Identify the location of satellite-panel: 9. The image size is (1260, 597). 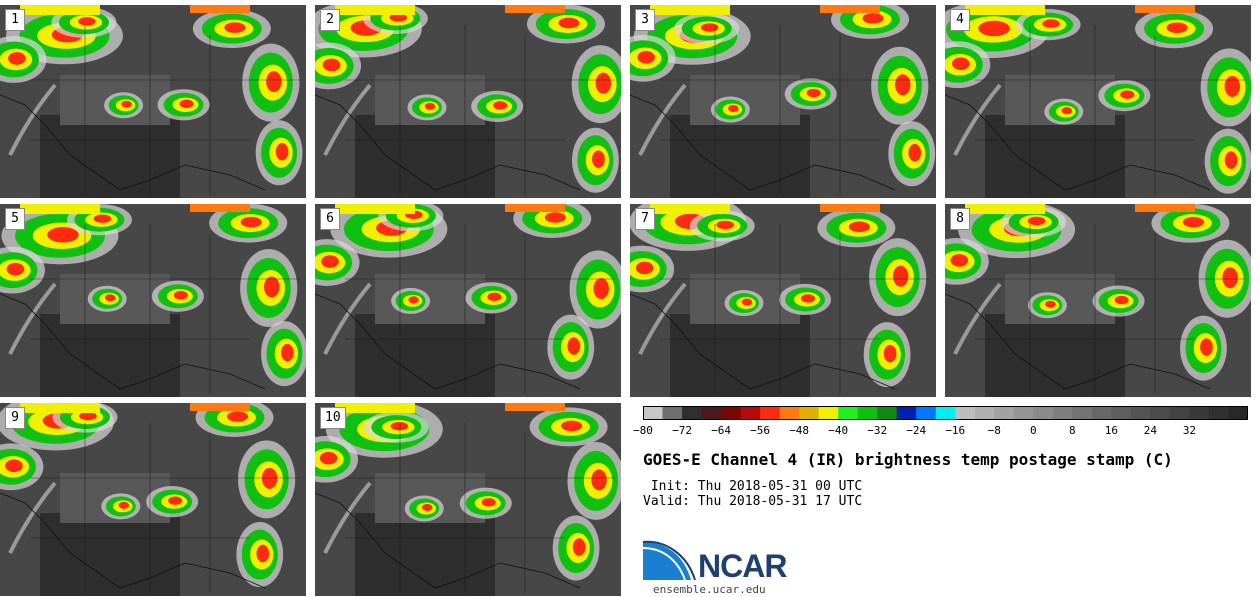
(153, 499).